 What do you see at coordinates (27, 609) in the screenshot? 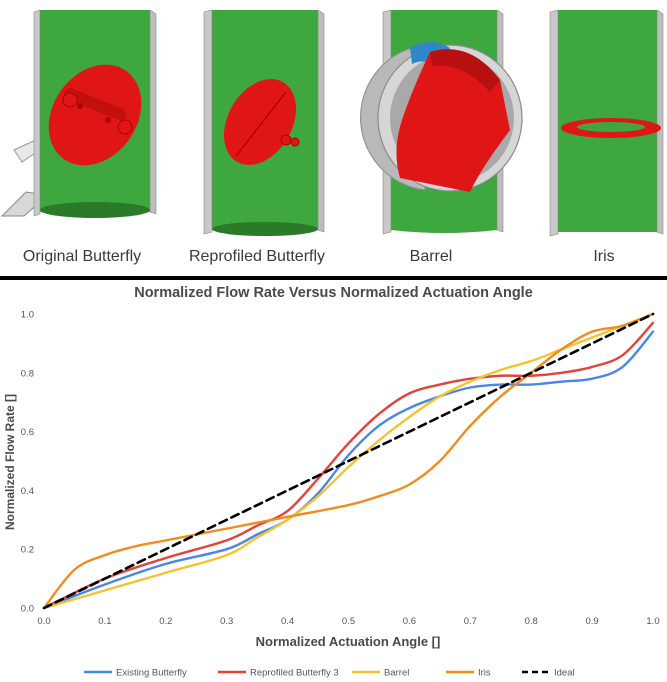
I see `y-tick-label: 0.0` at bounding box center [27, 609].